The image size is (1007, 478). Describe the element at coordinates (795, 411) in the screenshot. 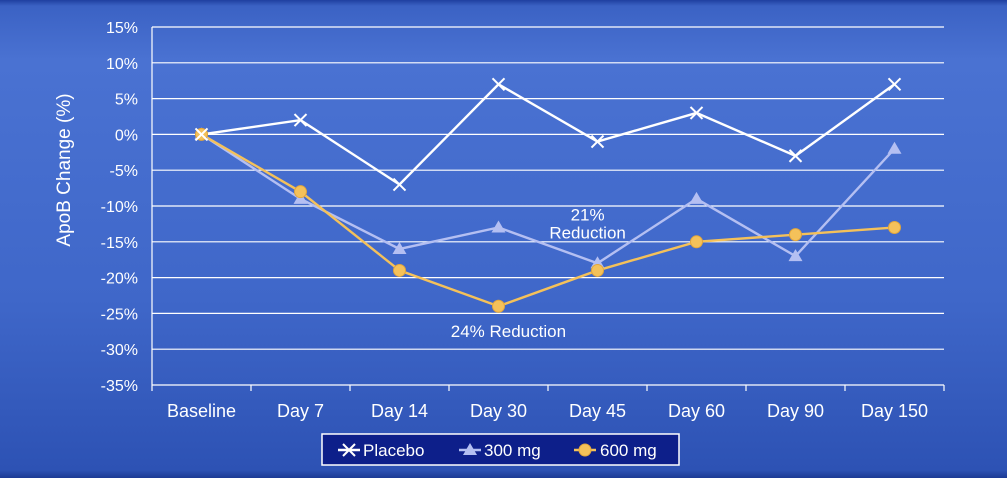

I see `x-tick-label: Day 90` at that location.